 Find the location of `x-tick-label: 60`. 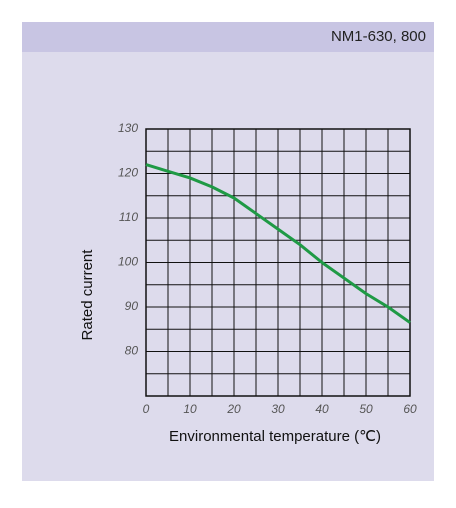

x-tick-label: 60 is located at coordinates (410, 409).